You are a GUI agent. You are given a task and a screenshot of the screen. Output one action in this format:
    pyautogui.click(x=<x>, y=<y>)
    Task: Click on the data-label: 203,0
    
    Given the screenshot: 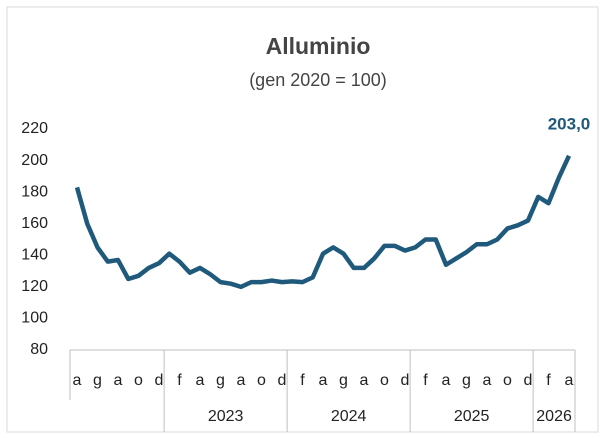 What is the action you would take?
    pyautogui.click(x=569, y=123)
    